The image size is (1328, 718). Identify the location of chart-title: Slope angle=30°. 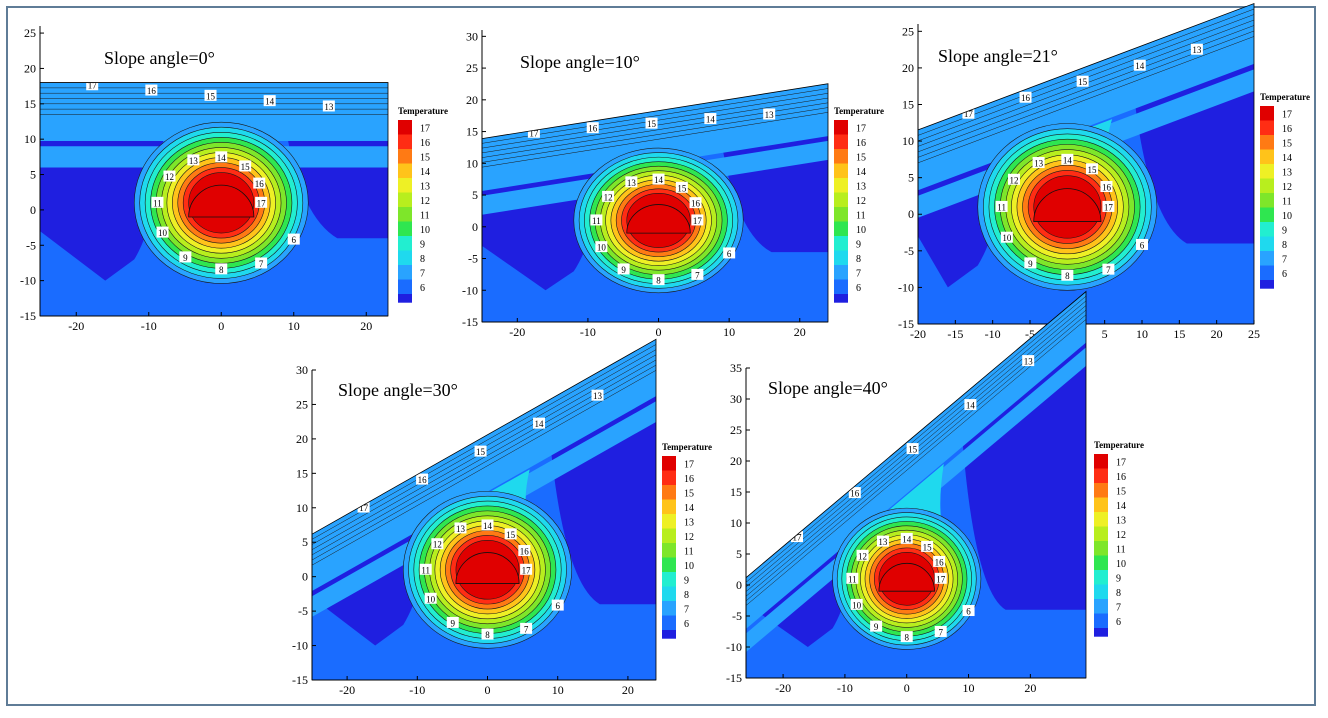
(398, 390).